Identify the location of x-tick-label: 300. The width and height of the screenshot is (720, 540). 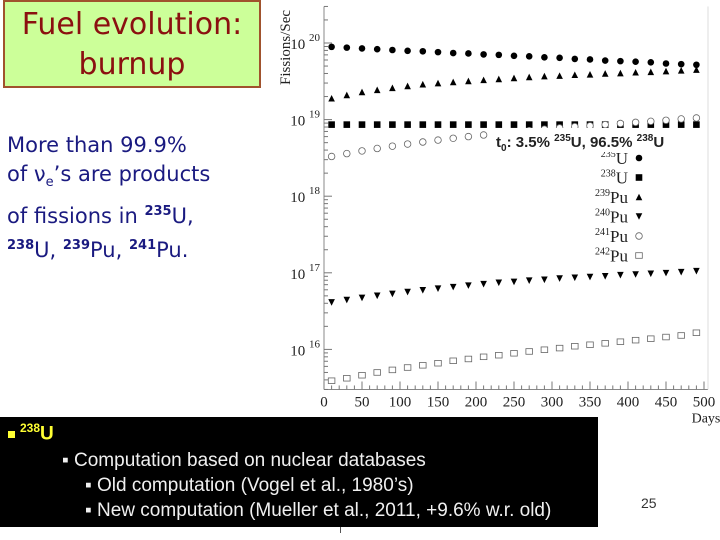
(552, 402).